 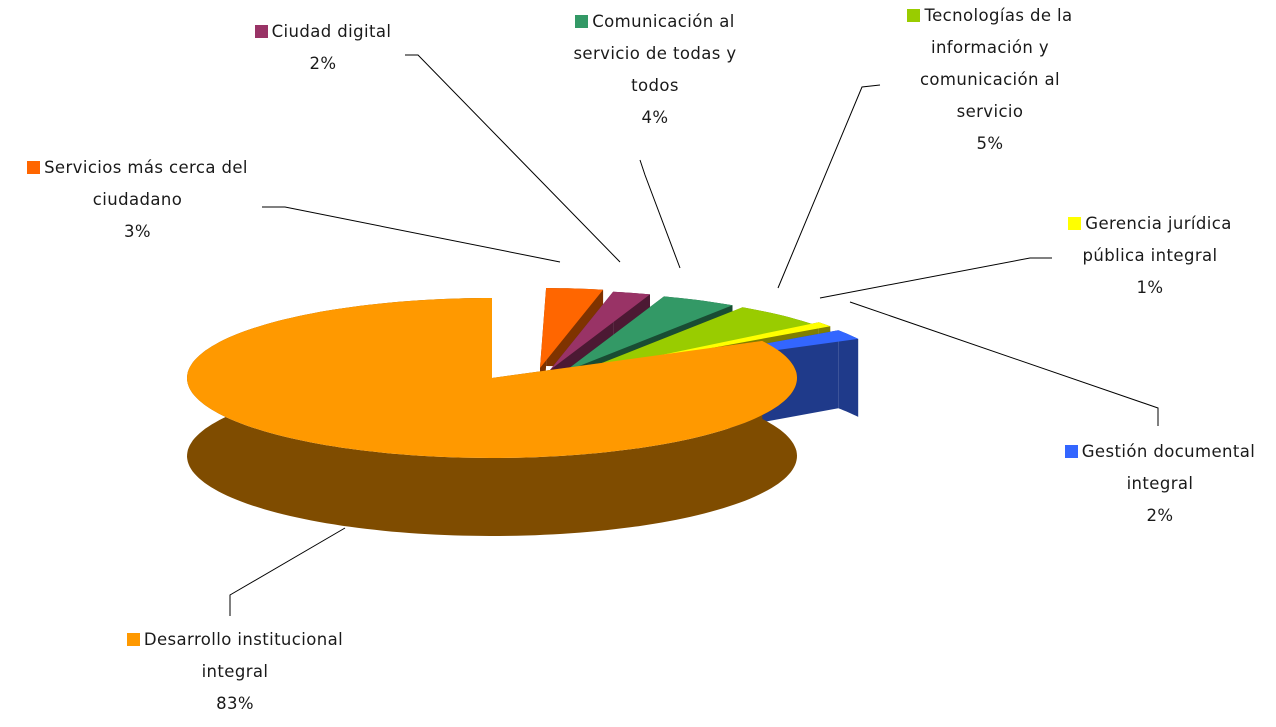 I want to click on data-label-servicios: Servicios más cerca del ciudadano 3%, so click(x=137, y=200).